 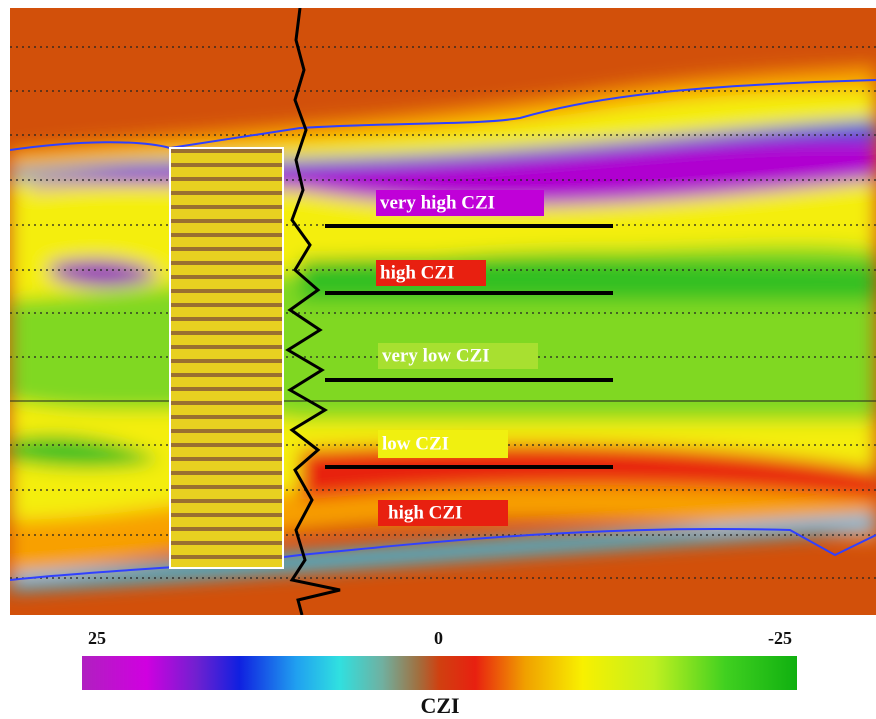 I want to click on colorbar-tick-label: 0, so click(x=438, y=638).